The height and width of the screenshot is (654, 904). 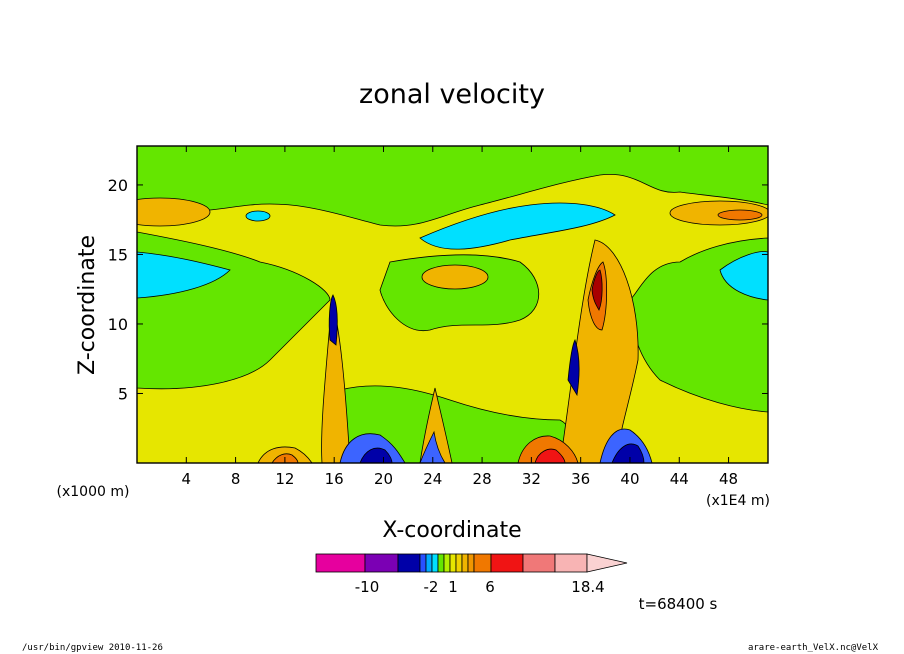 I want to click on jet-upper-left-orange, so click(x=174, y=212).